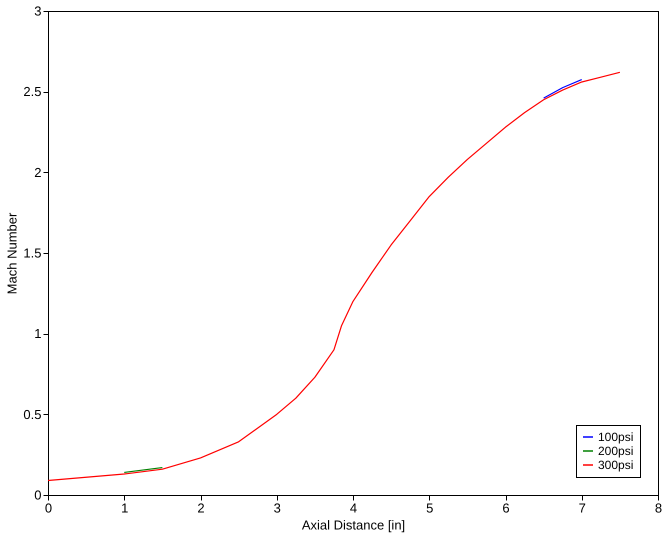 The width and height of the screenshot is (667, 537). I want to click on legend-label: 200psi, so click(616, 451).